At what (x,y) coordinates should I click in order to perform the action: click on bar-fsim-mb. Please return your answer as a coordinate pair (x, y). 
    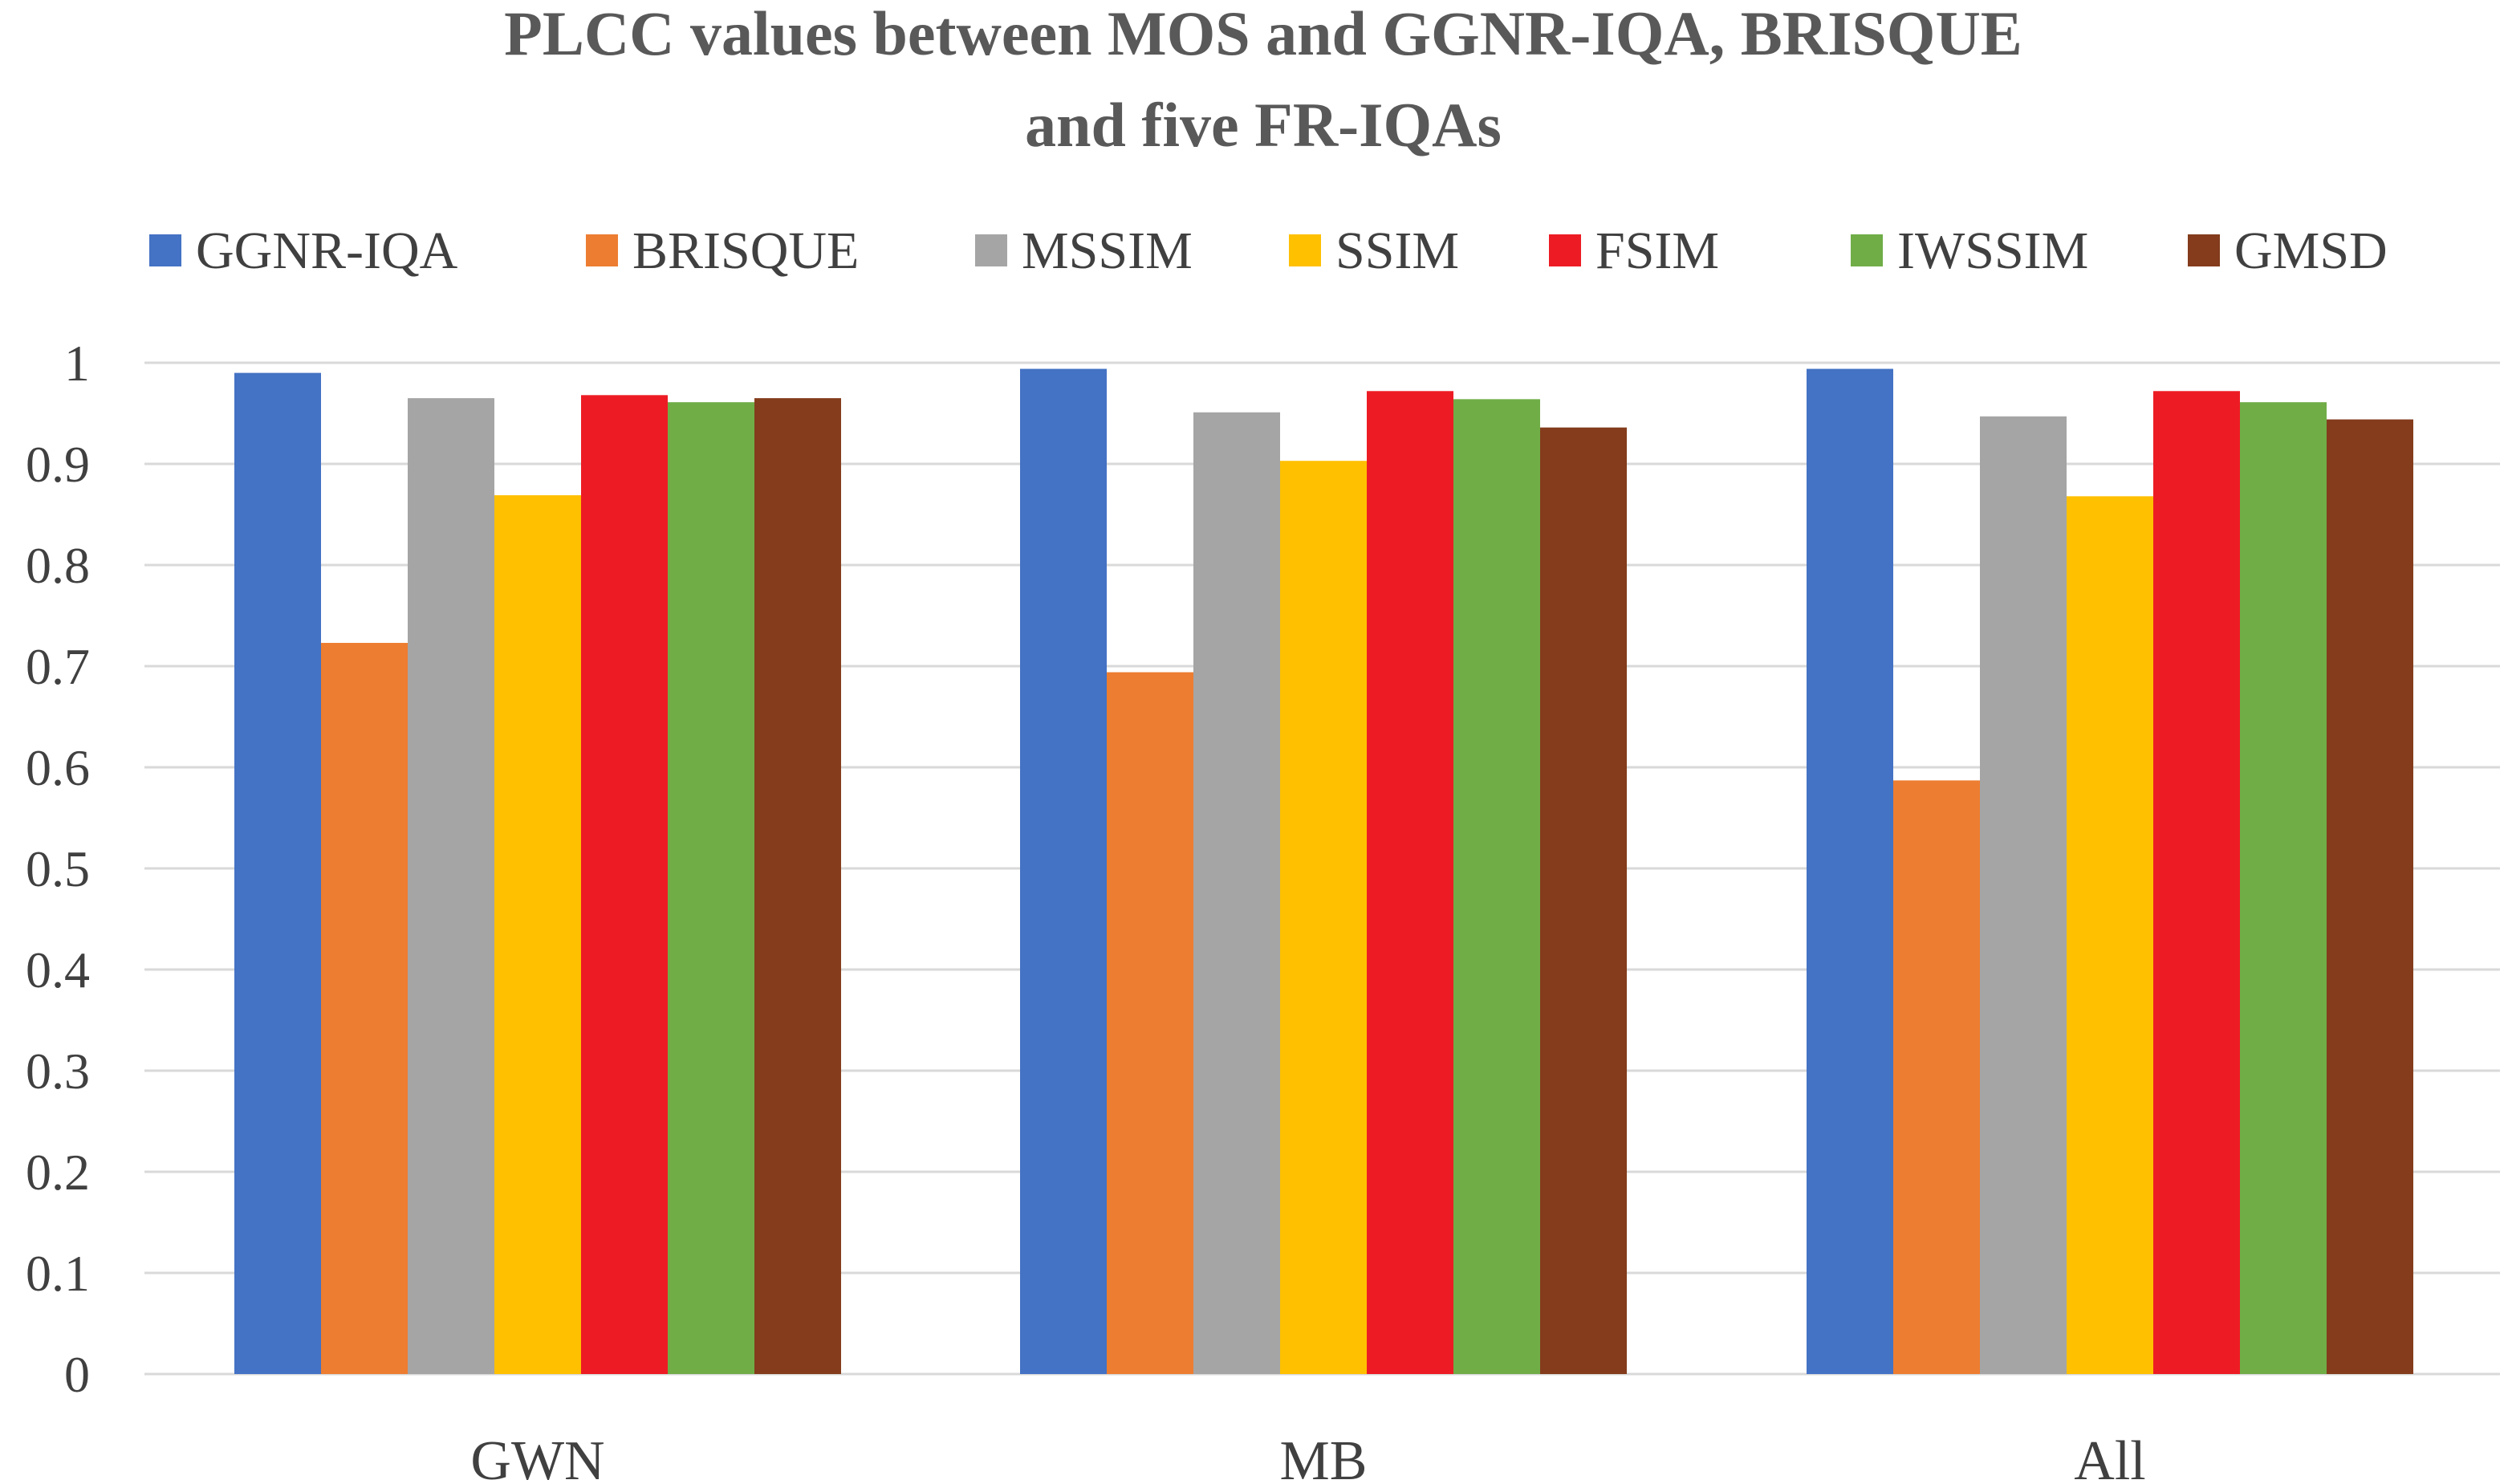
    Looking at the image, I should click on (1410, 882).